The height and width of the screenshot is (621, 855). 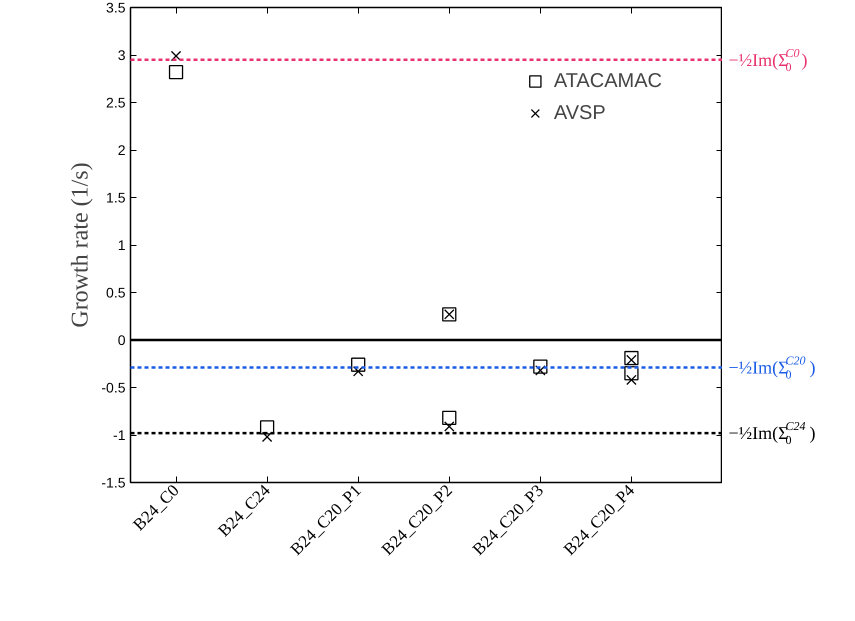 What do you see at coordinates (116, 102) in the screenshot?
I see `y-tick-label: 2.5` at bounding box center [116, 102].